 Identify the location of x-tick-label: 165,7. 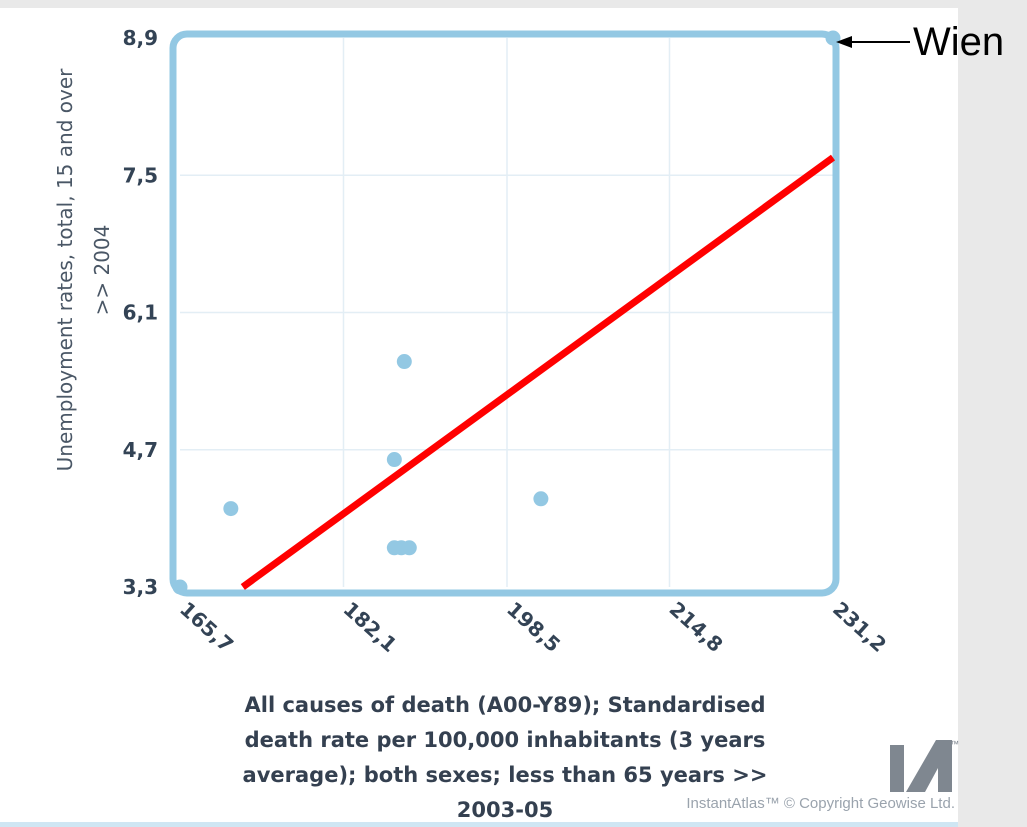
(206, 627).